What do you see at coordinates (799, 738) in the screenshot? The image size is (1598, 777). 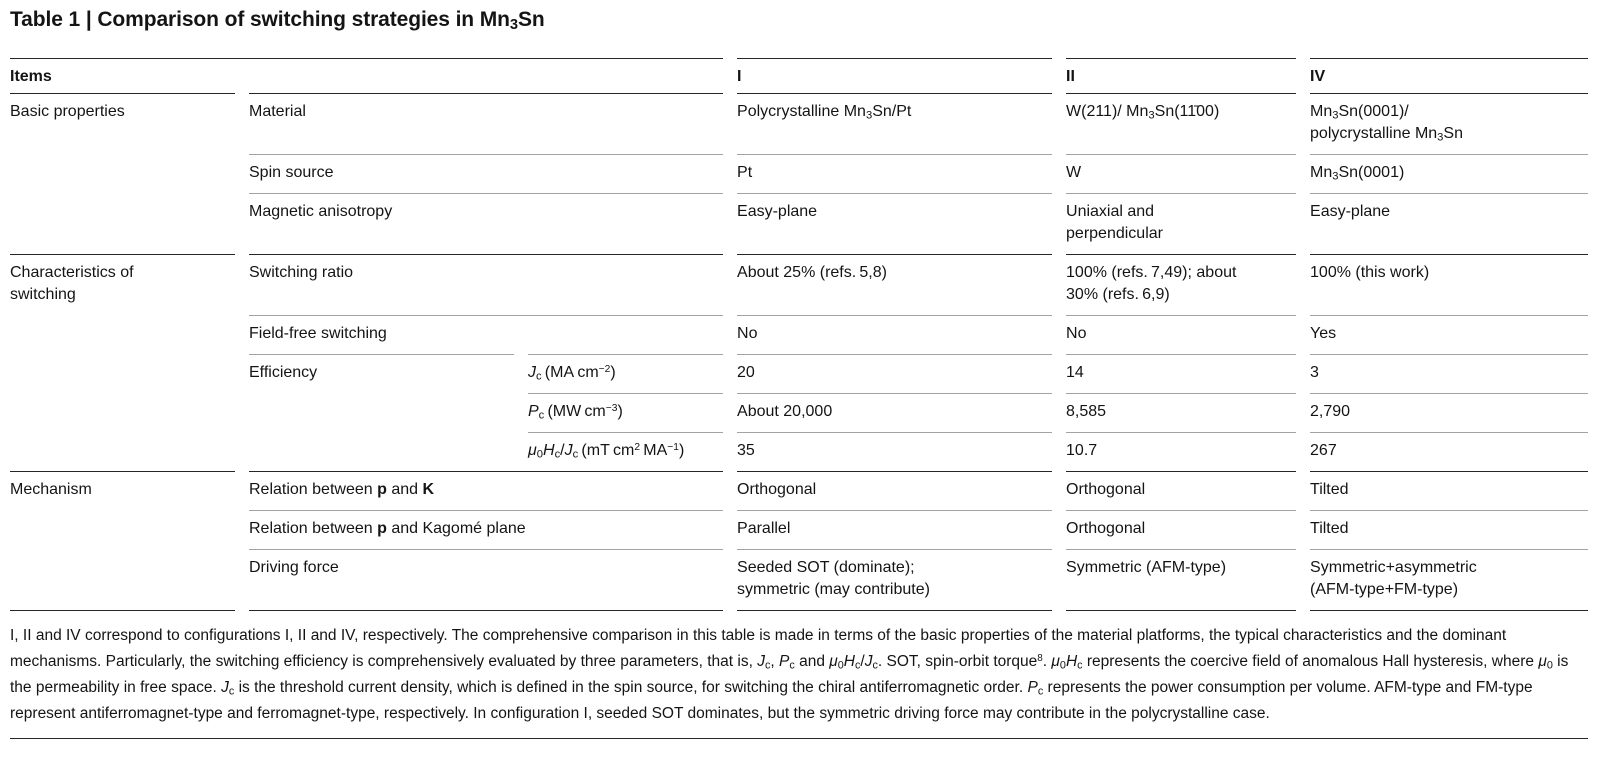 I see `bottom-rule` at bounding box center [799, 738].